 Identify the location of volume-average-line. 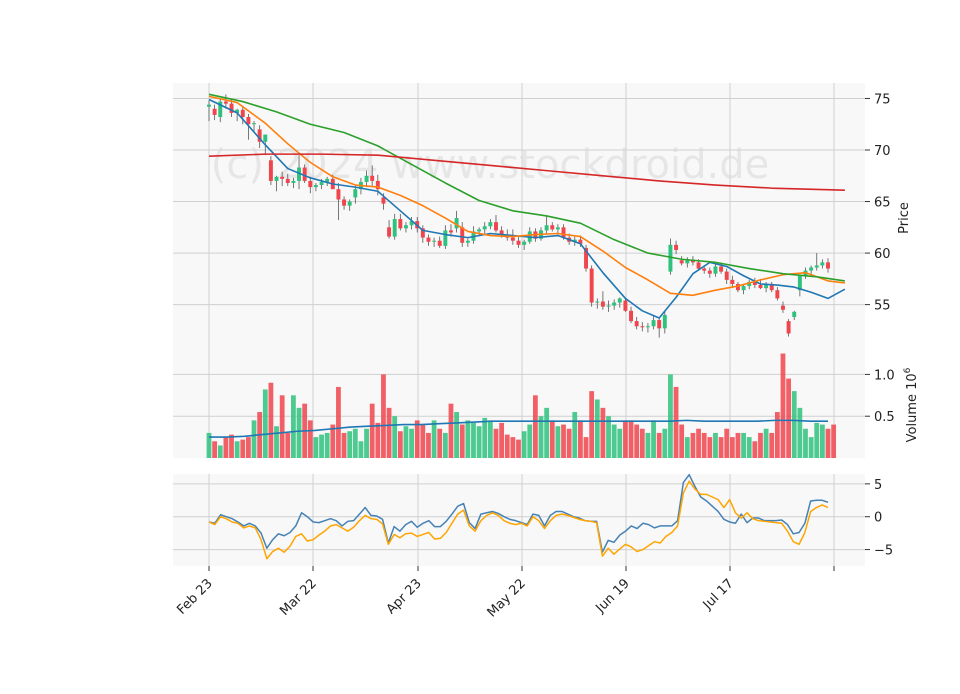
(518, 428).